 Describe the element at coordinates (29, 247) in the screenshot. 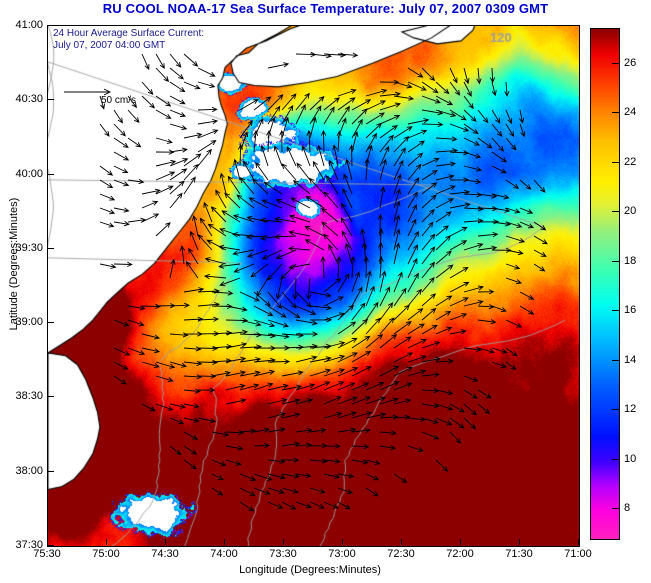

I see `latitude-tick-label: 39:30` at that location.